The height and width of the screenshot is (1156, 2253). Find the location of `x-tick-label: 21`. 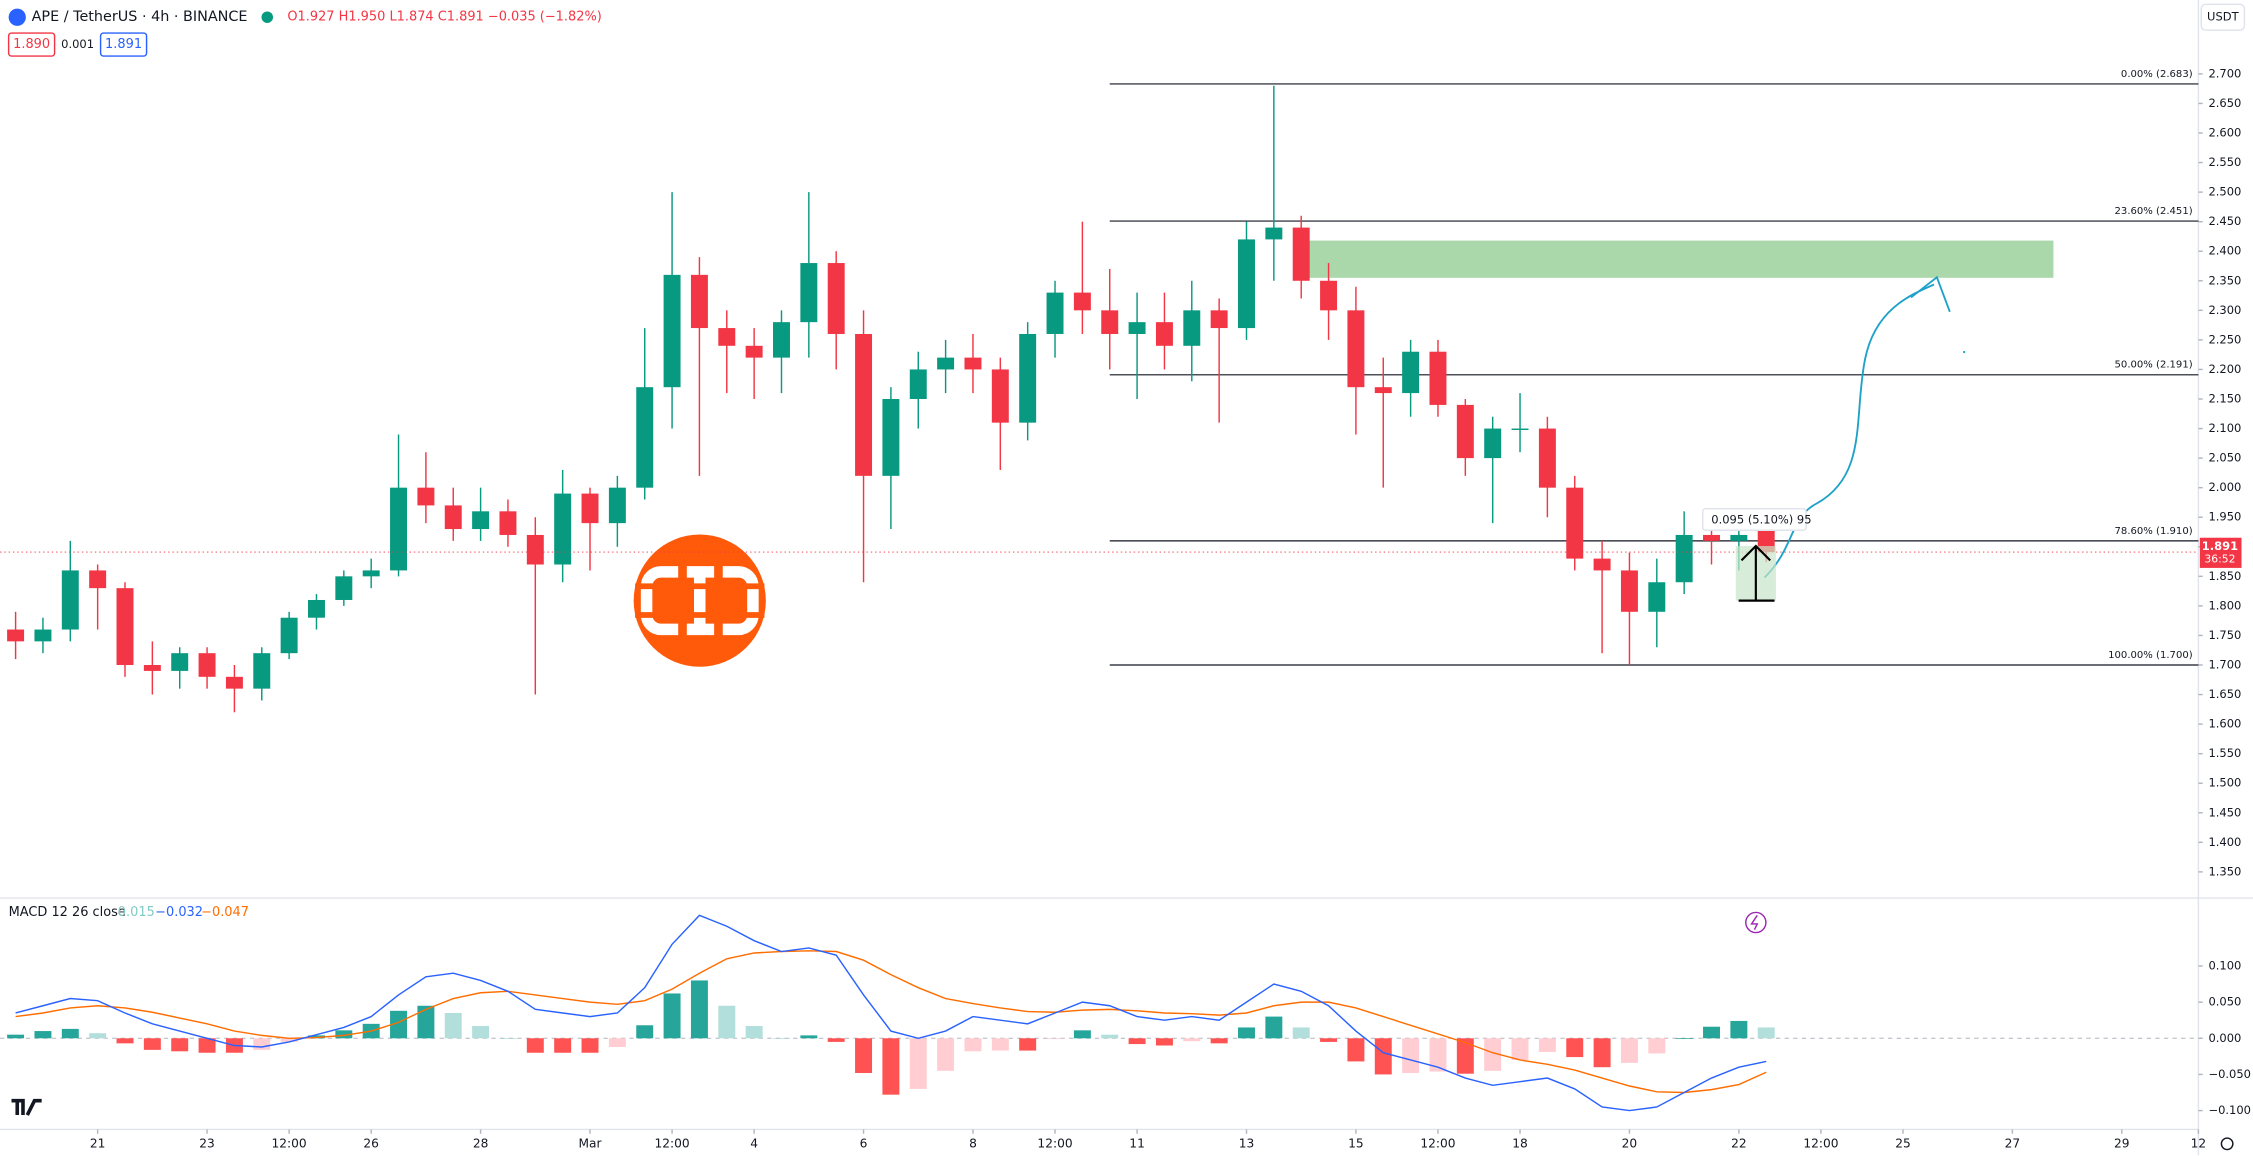

x-tick-label: 21 is located at coordinates (98, 1143).